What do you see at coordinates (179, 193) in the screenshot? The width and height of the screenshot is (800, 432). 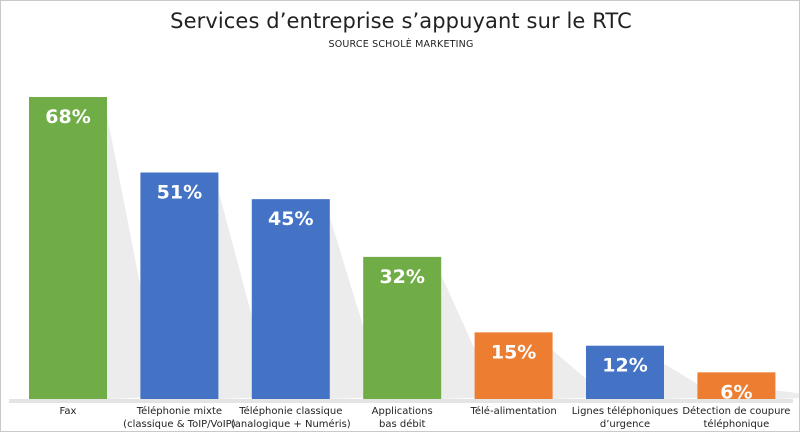 I see `data-label: 51%` at bounding box center [179, 193].